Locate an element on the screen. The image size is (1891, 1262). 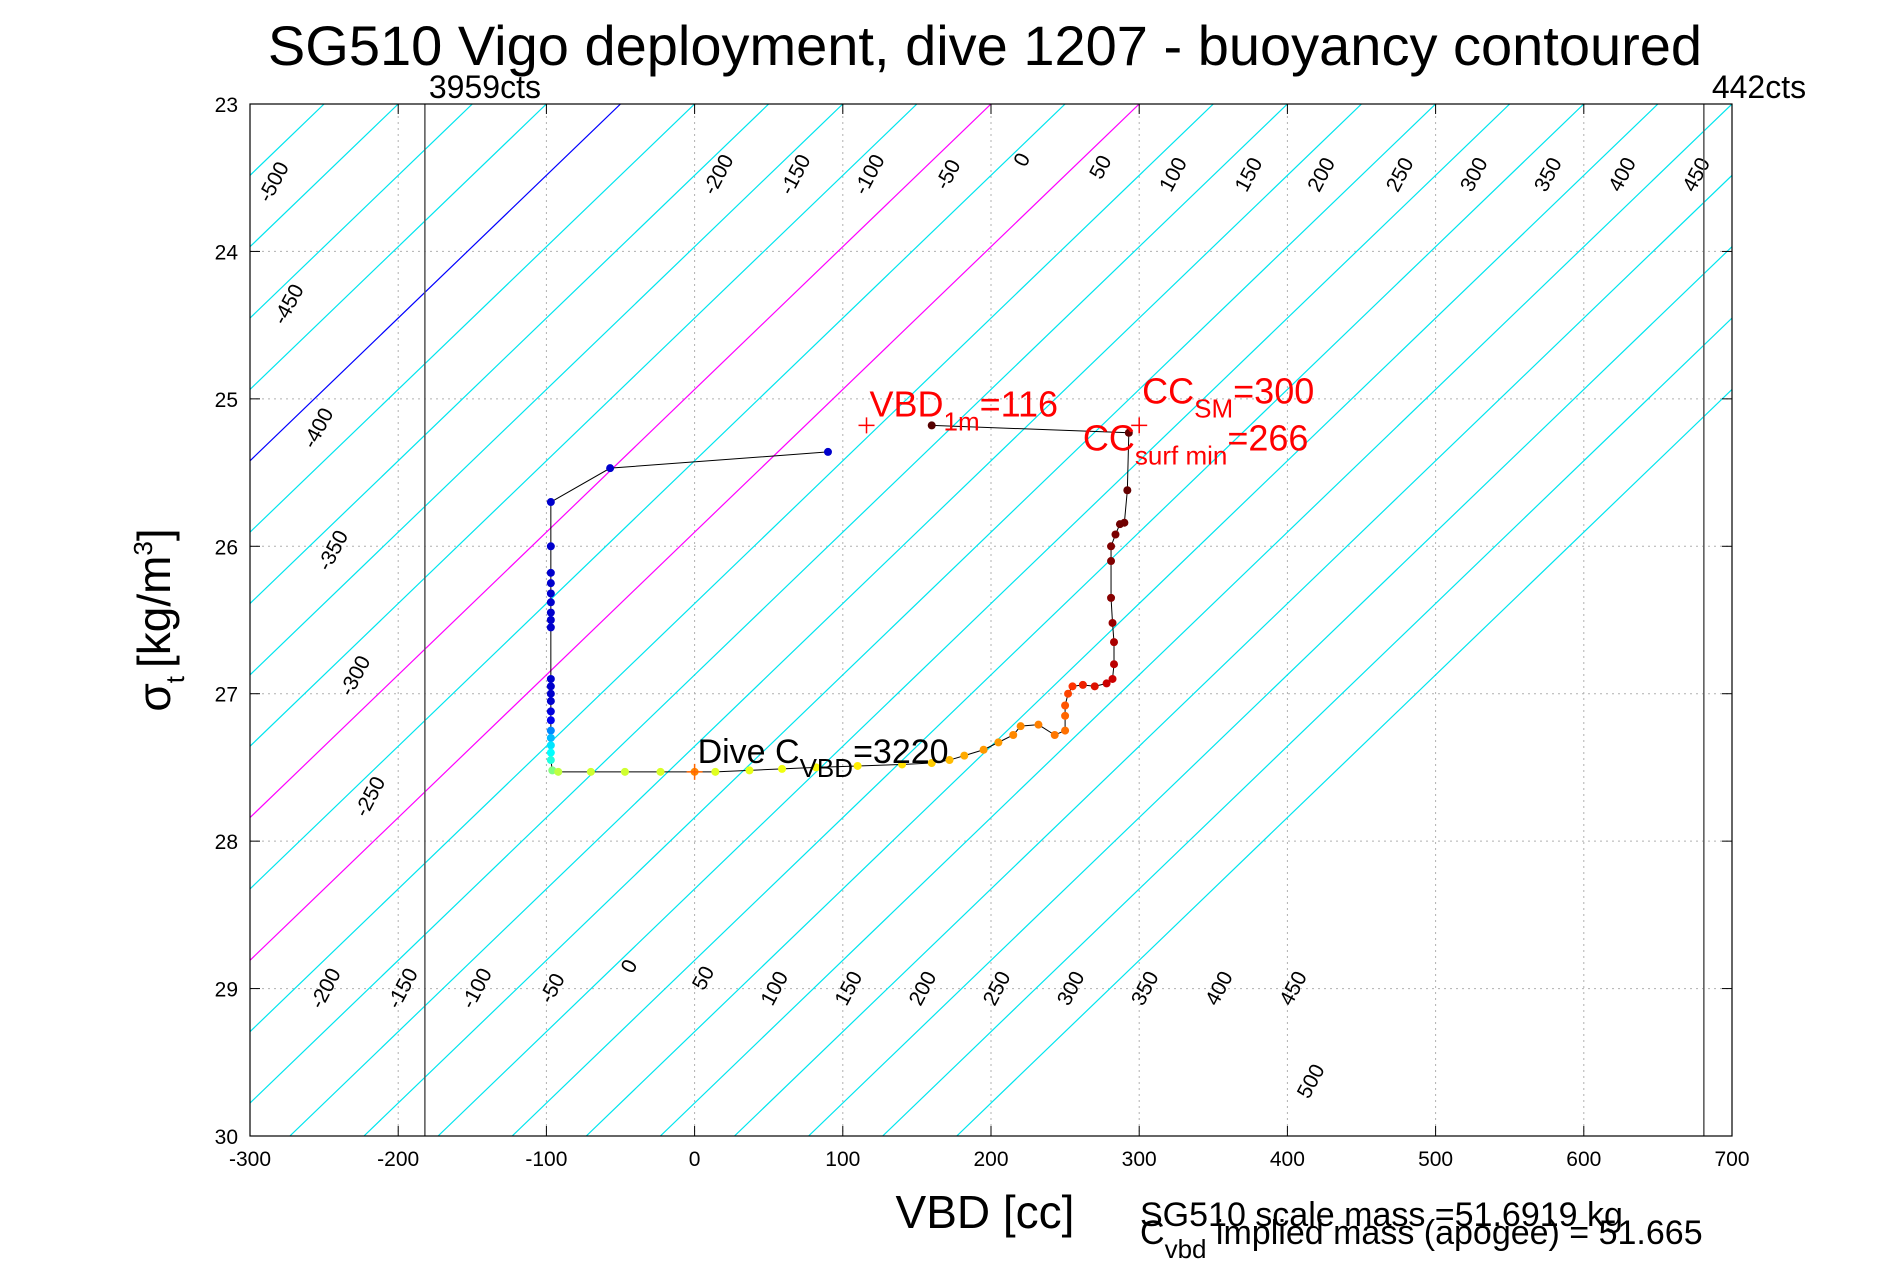
x-tick-label: 500 is located at coordinates (1435, 1159).